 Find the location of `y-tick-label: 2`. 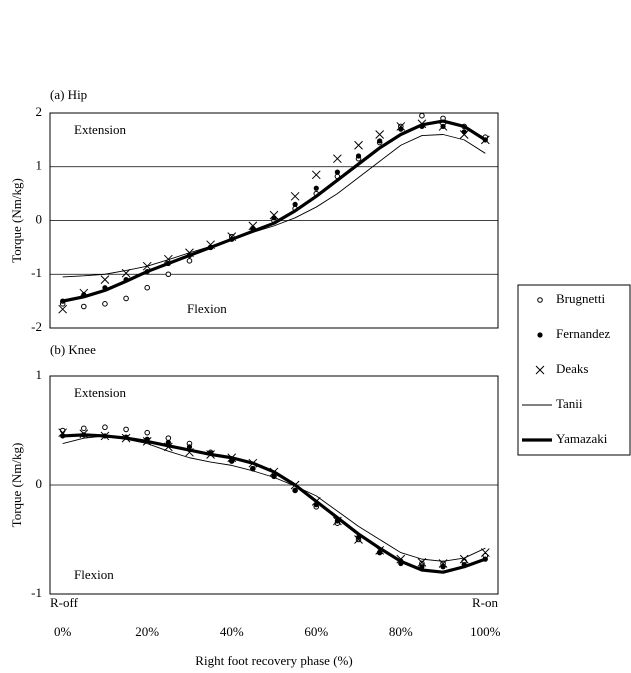

y-tick-label: 2 is located at coordinates (39, 111).